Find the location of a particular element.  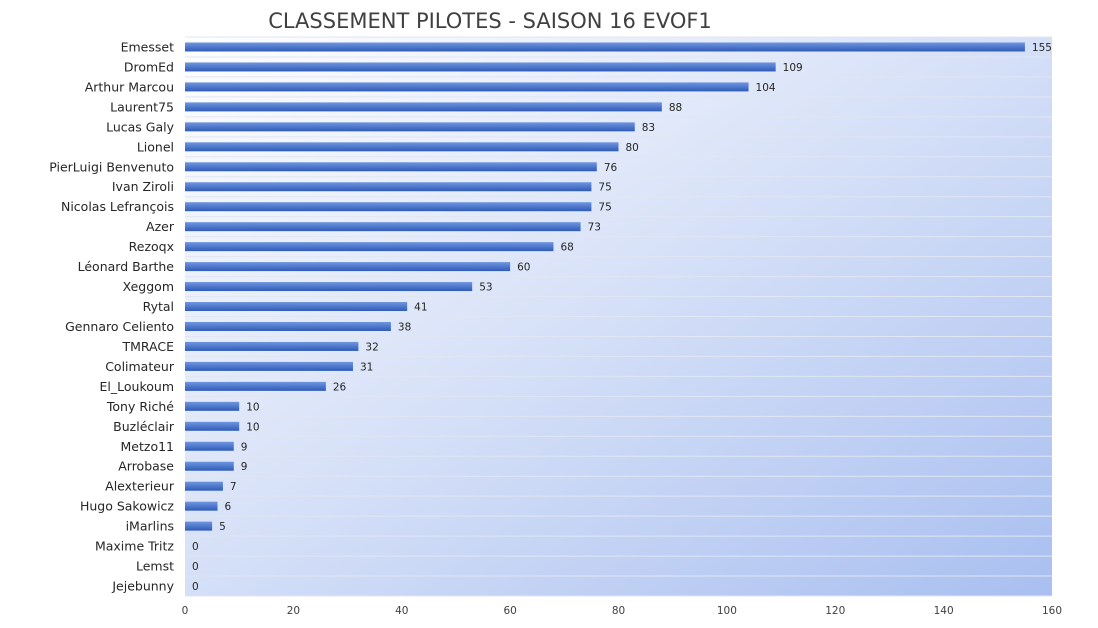

category-label: Xeggom is located at coordinates (148, 286).